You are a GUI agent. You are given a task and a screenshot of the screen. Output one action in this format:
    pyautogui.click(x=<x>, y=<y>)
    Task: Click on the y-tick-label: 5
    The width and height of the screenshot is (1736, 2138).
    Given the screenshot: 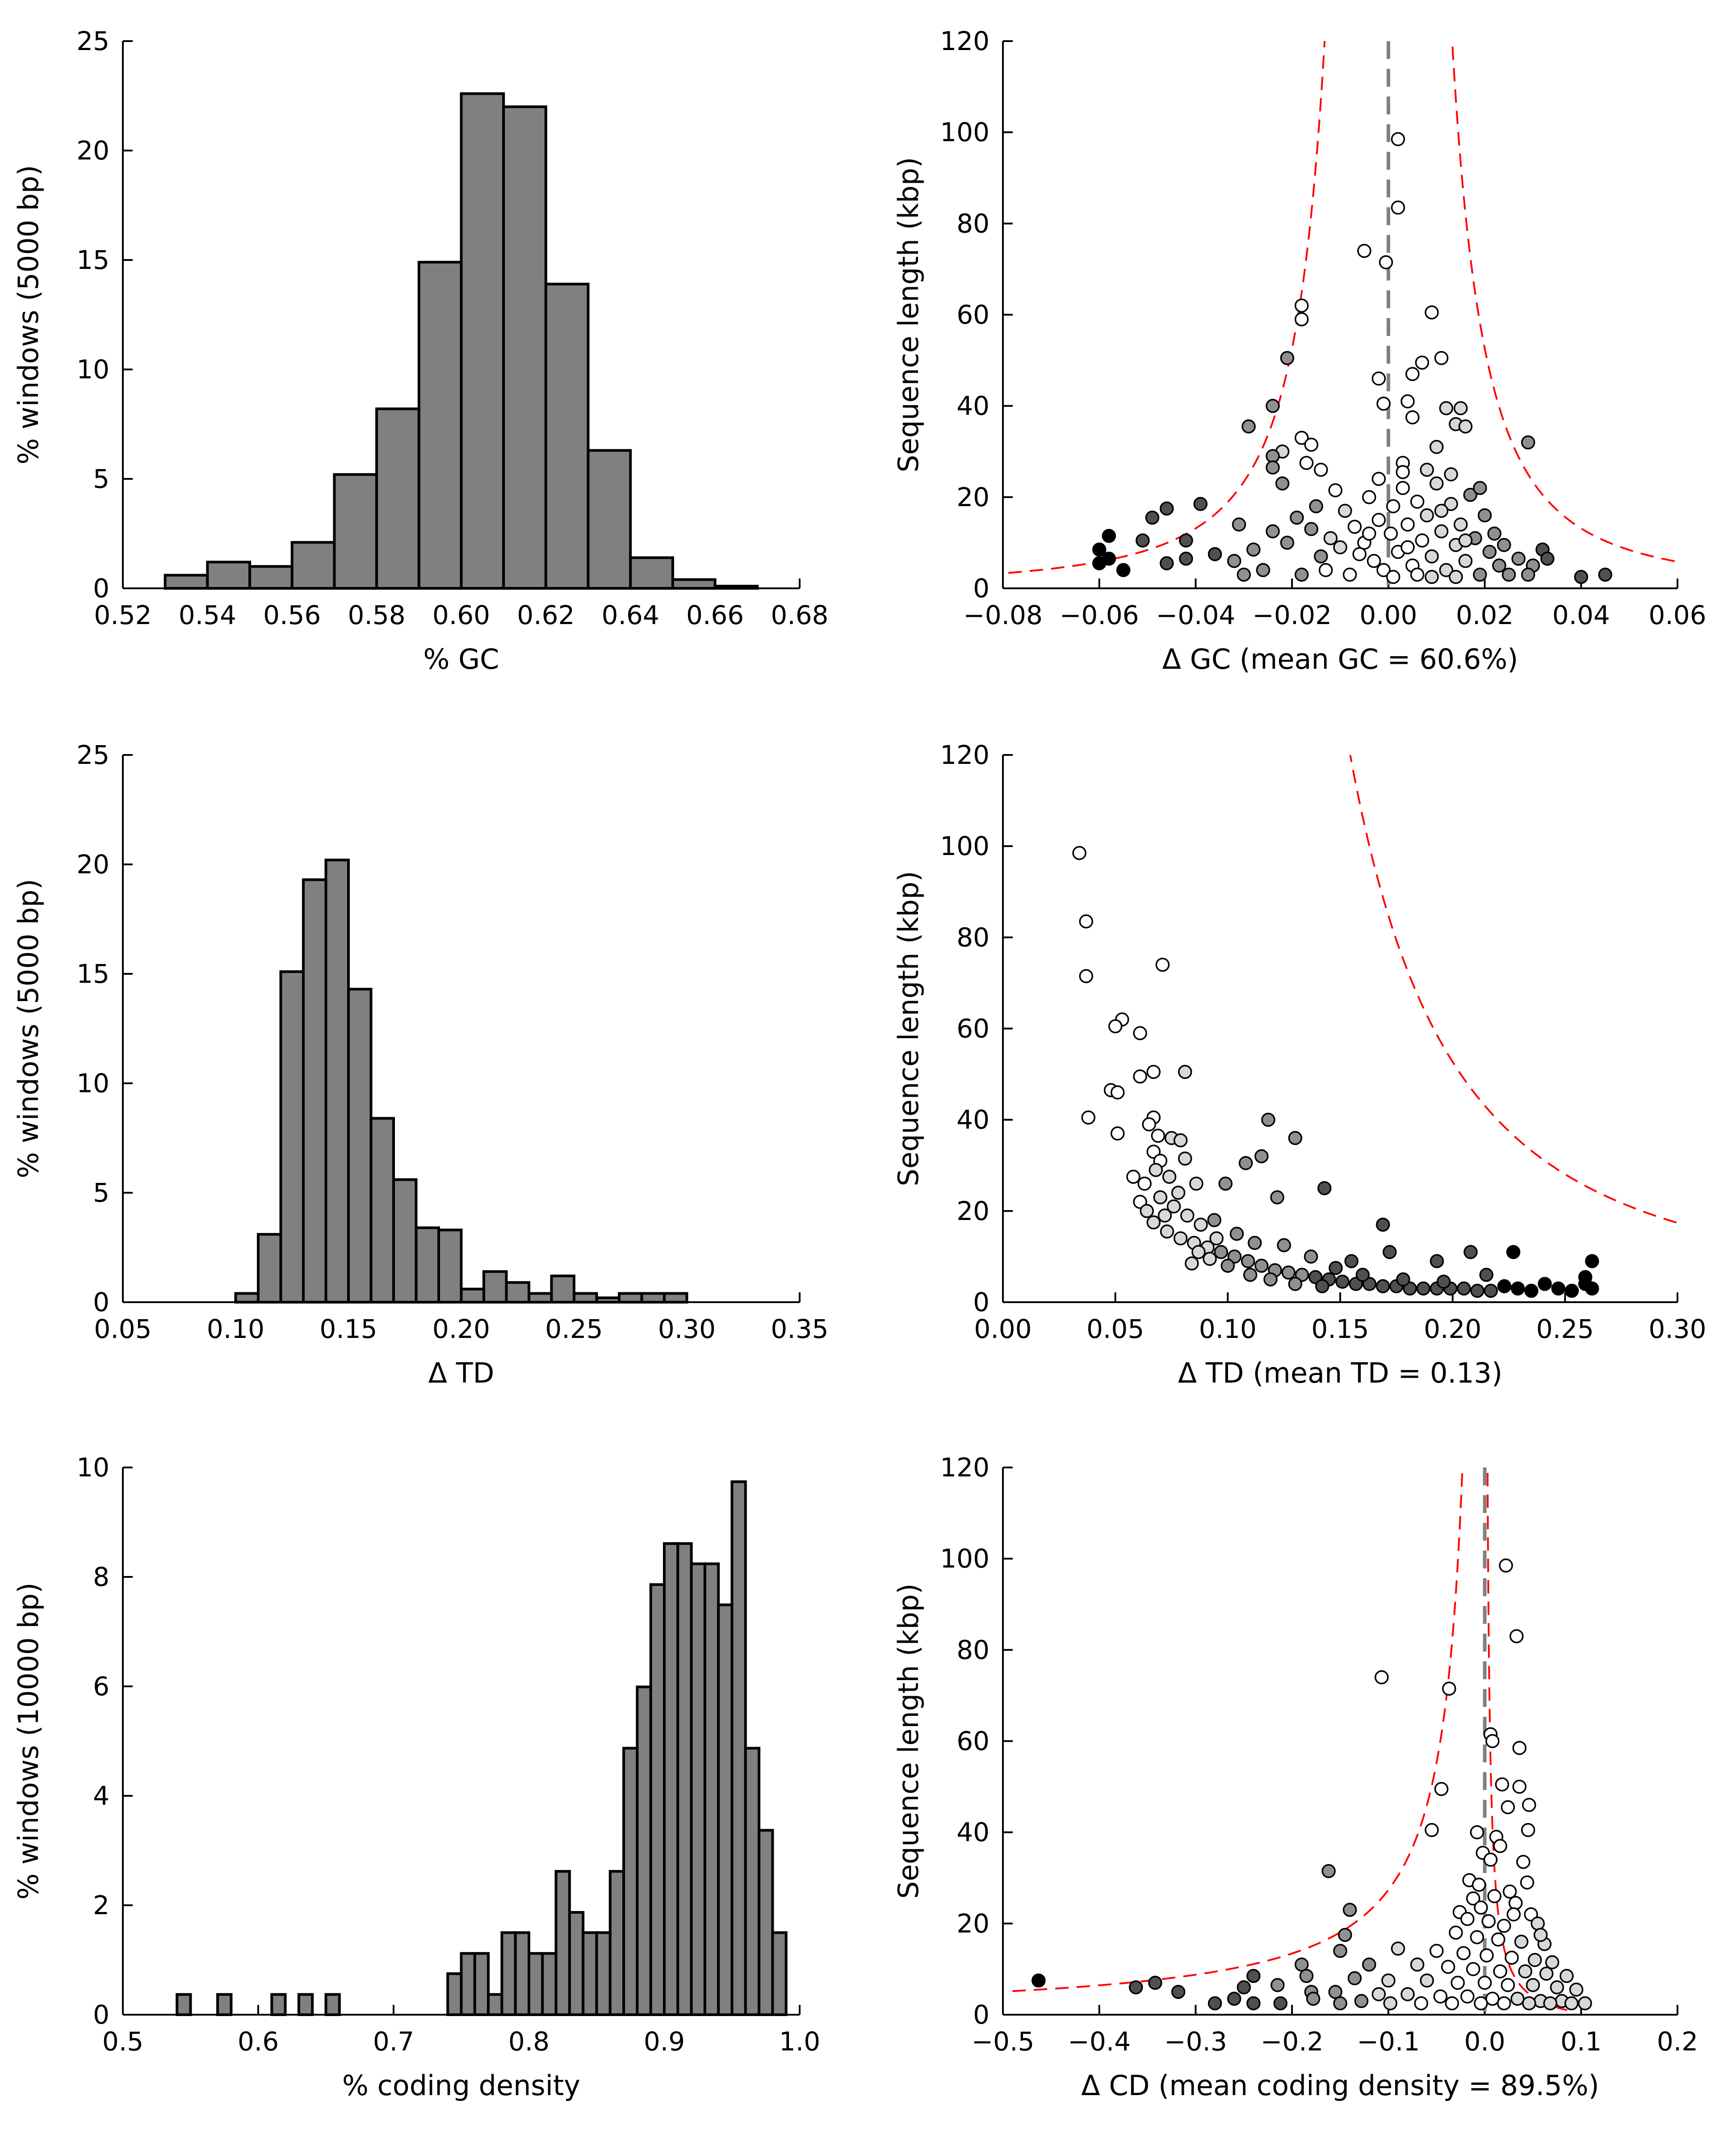 What is the action you would take?
    pyautogui.click(x=101, y=1193)
    